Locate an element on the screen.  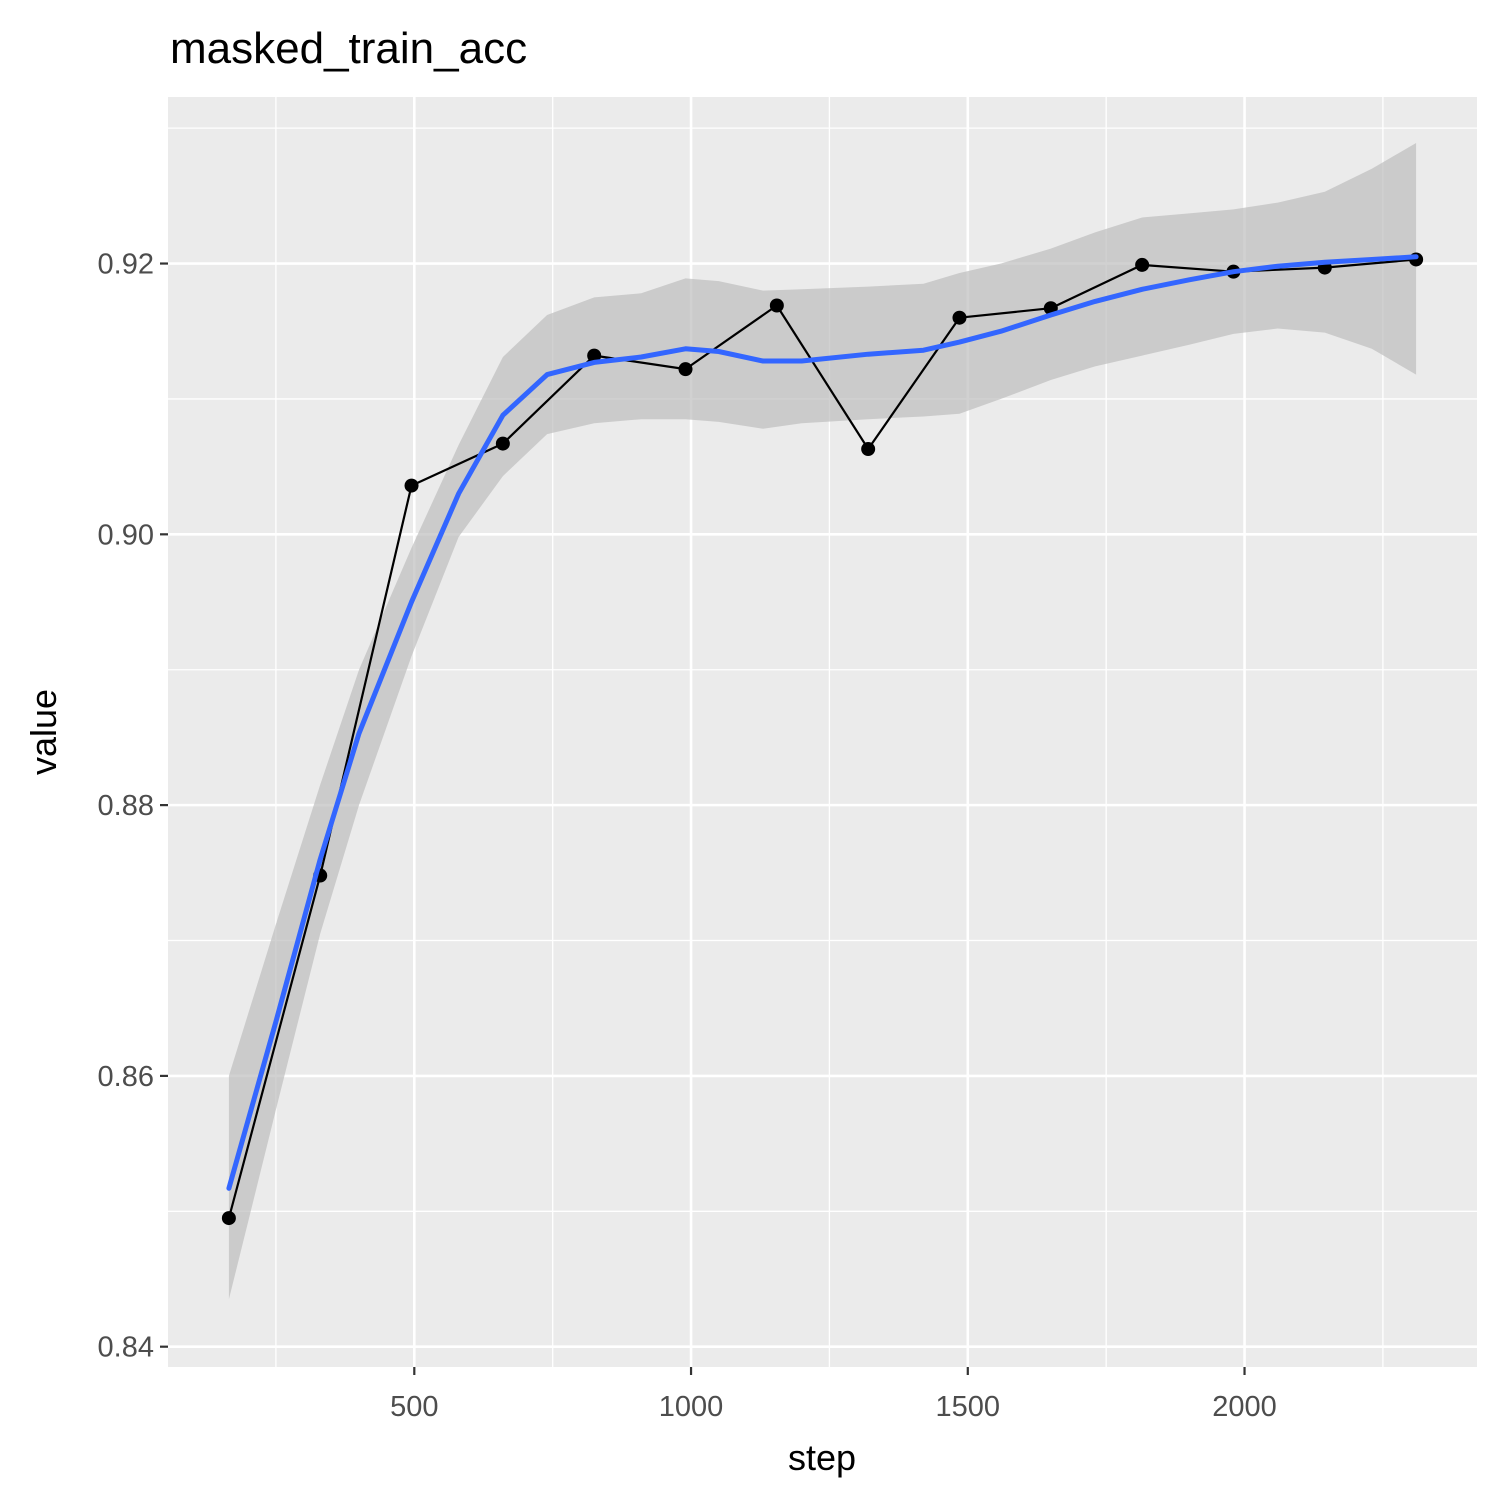
chart-title: masked_train_acc is located at coordinates (348, 48).